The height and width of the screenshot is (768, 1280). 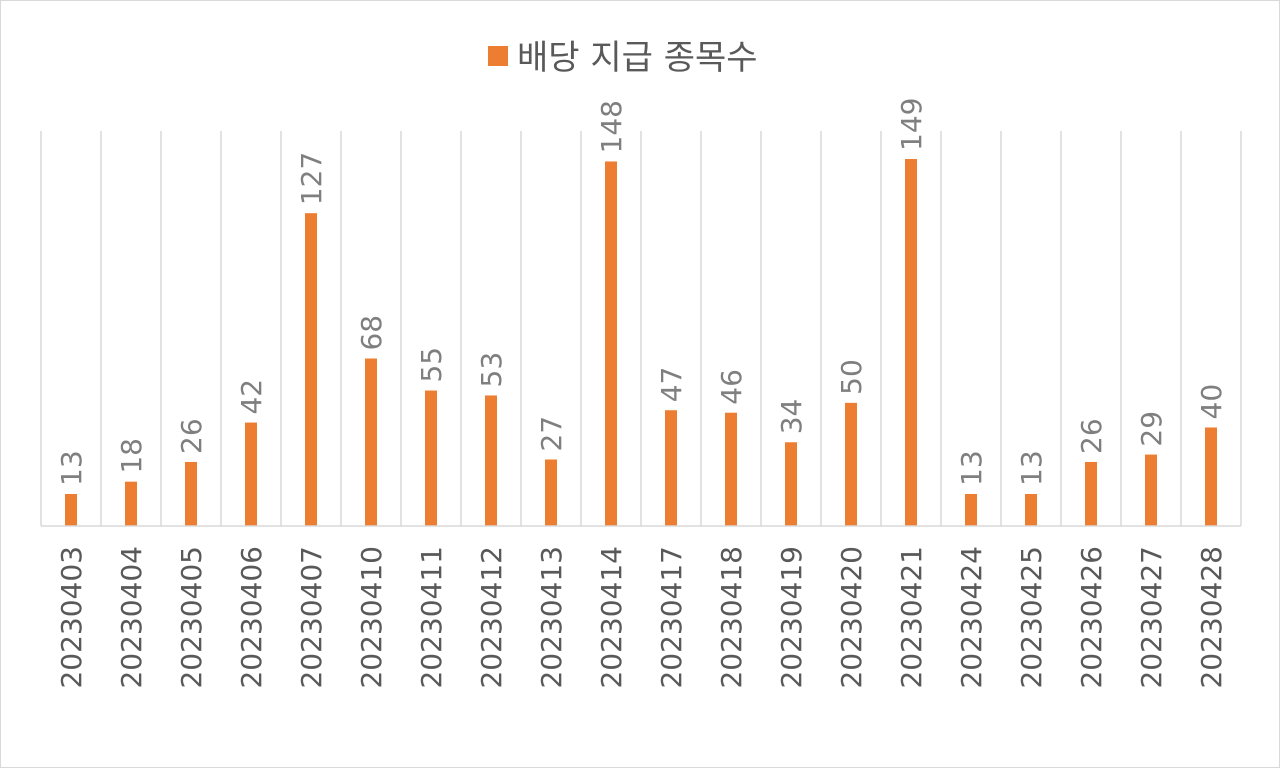 What do you see at coordinates (491, 617) in the screenshot?
I see `x-tick-label-20230412: 20230412` at bounding box center [491, 617].